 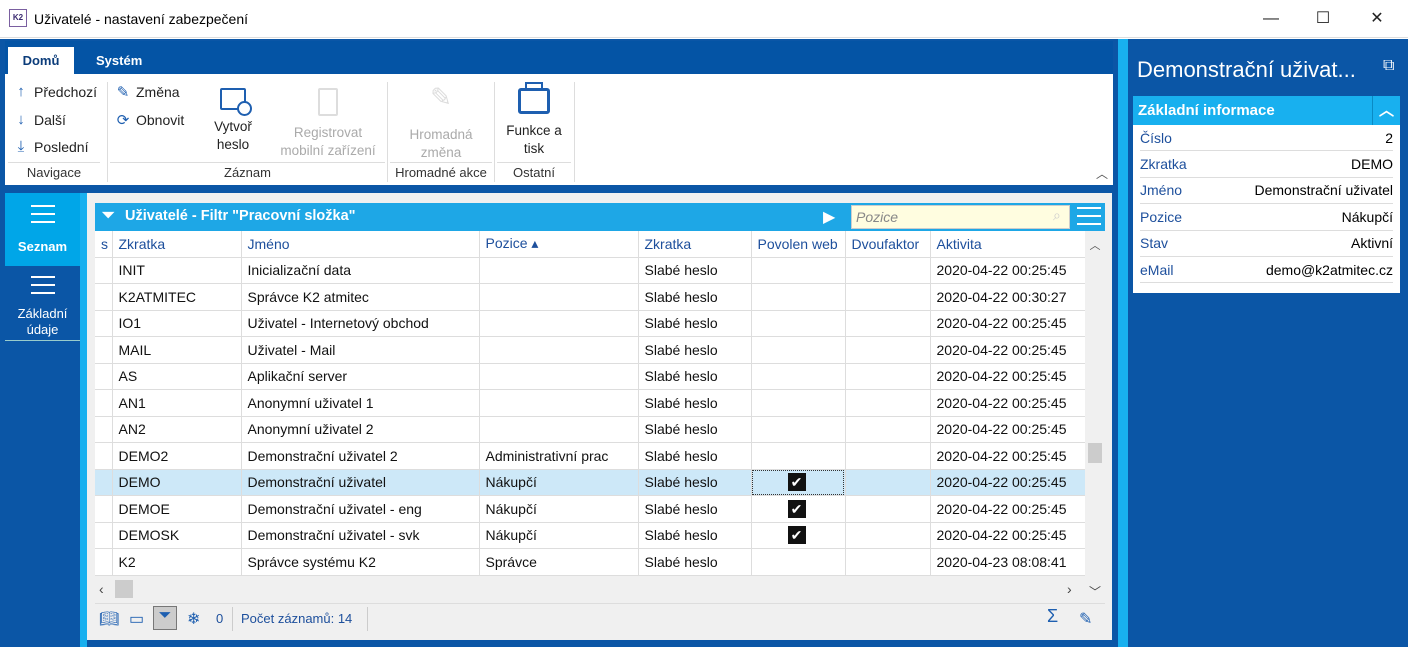 I want to click on functions-print-button: Funkce a tisk, so click(x=534, y=120).